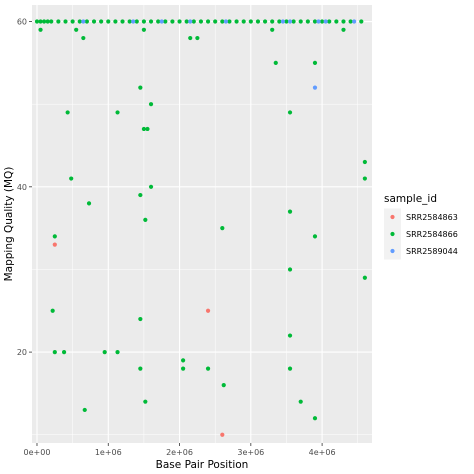 The width and height of the screenshot is (474, 474). What do you see at coordinates (22, 22) in the screenshot?
I see `y-tick-label: 60` at bounding box center [22, 22].